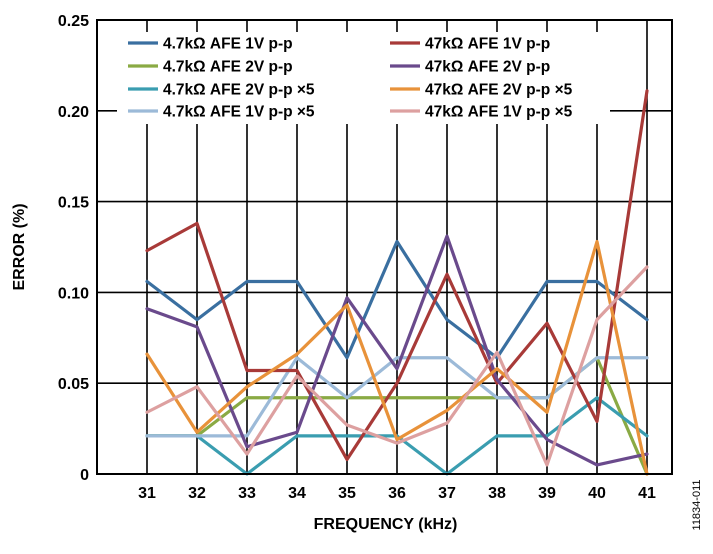  What do you see at coordinates (697, 505) in the screenshot?
I see `figure-id: 11834-011` at bounding box center [697, 505].